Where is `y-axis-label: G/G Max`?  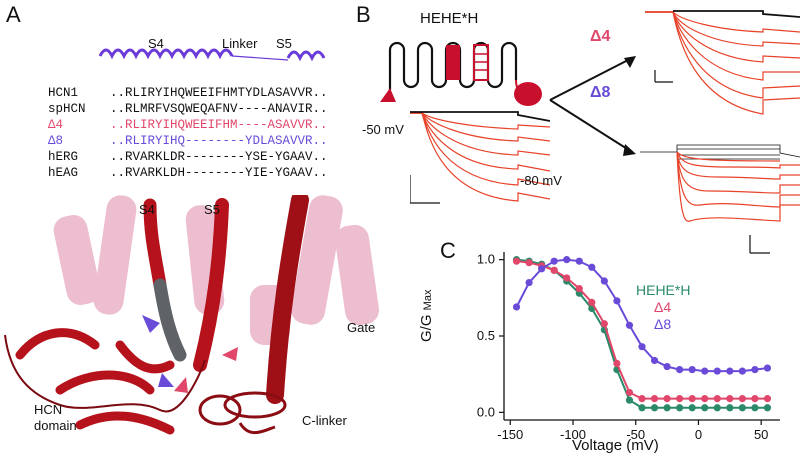 y-axis-label: G/G Max is located at coordinates (426, 316).